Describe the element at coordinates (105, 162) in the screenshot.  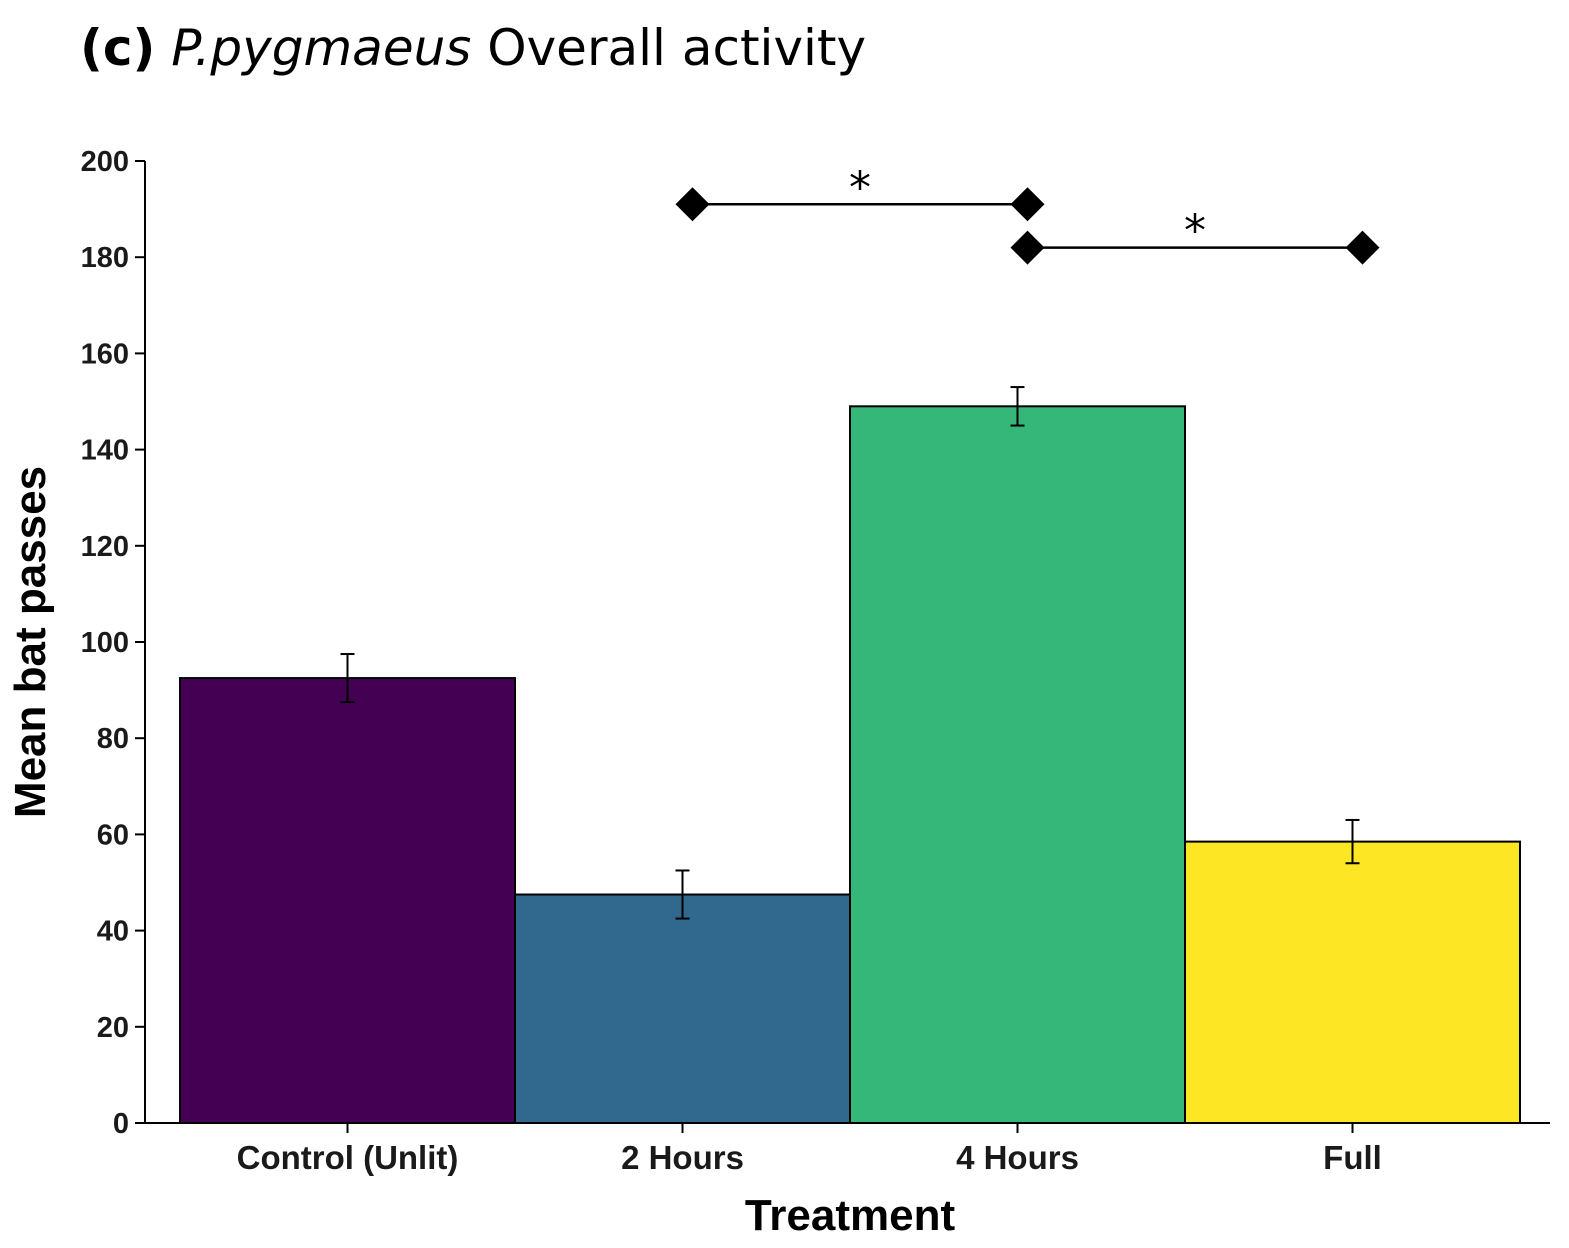
I see `y-tick-label: 200` at that location.